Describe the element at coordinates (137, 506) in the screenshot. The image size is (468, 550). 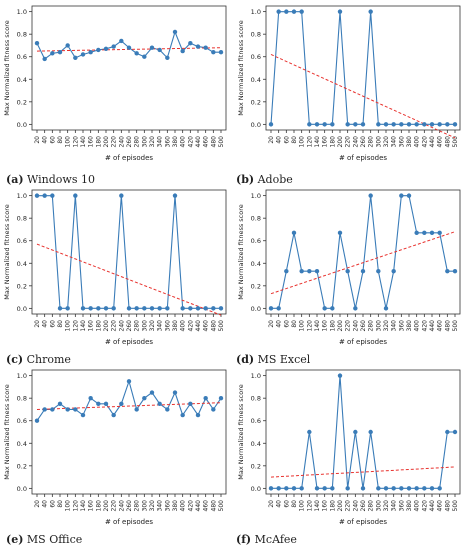
I see `x-tick-label: 280` at that location.